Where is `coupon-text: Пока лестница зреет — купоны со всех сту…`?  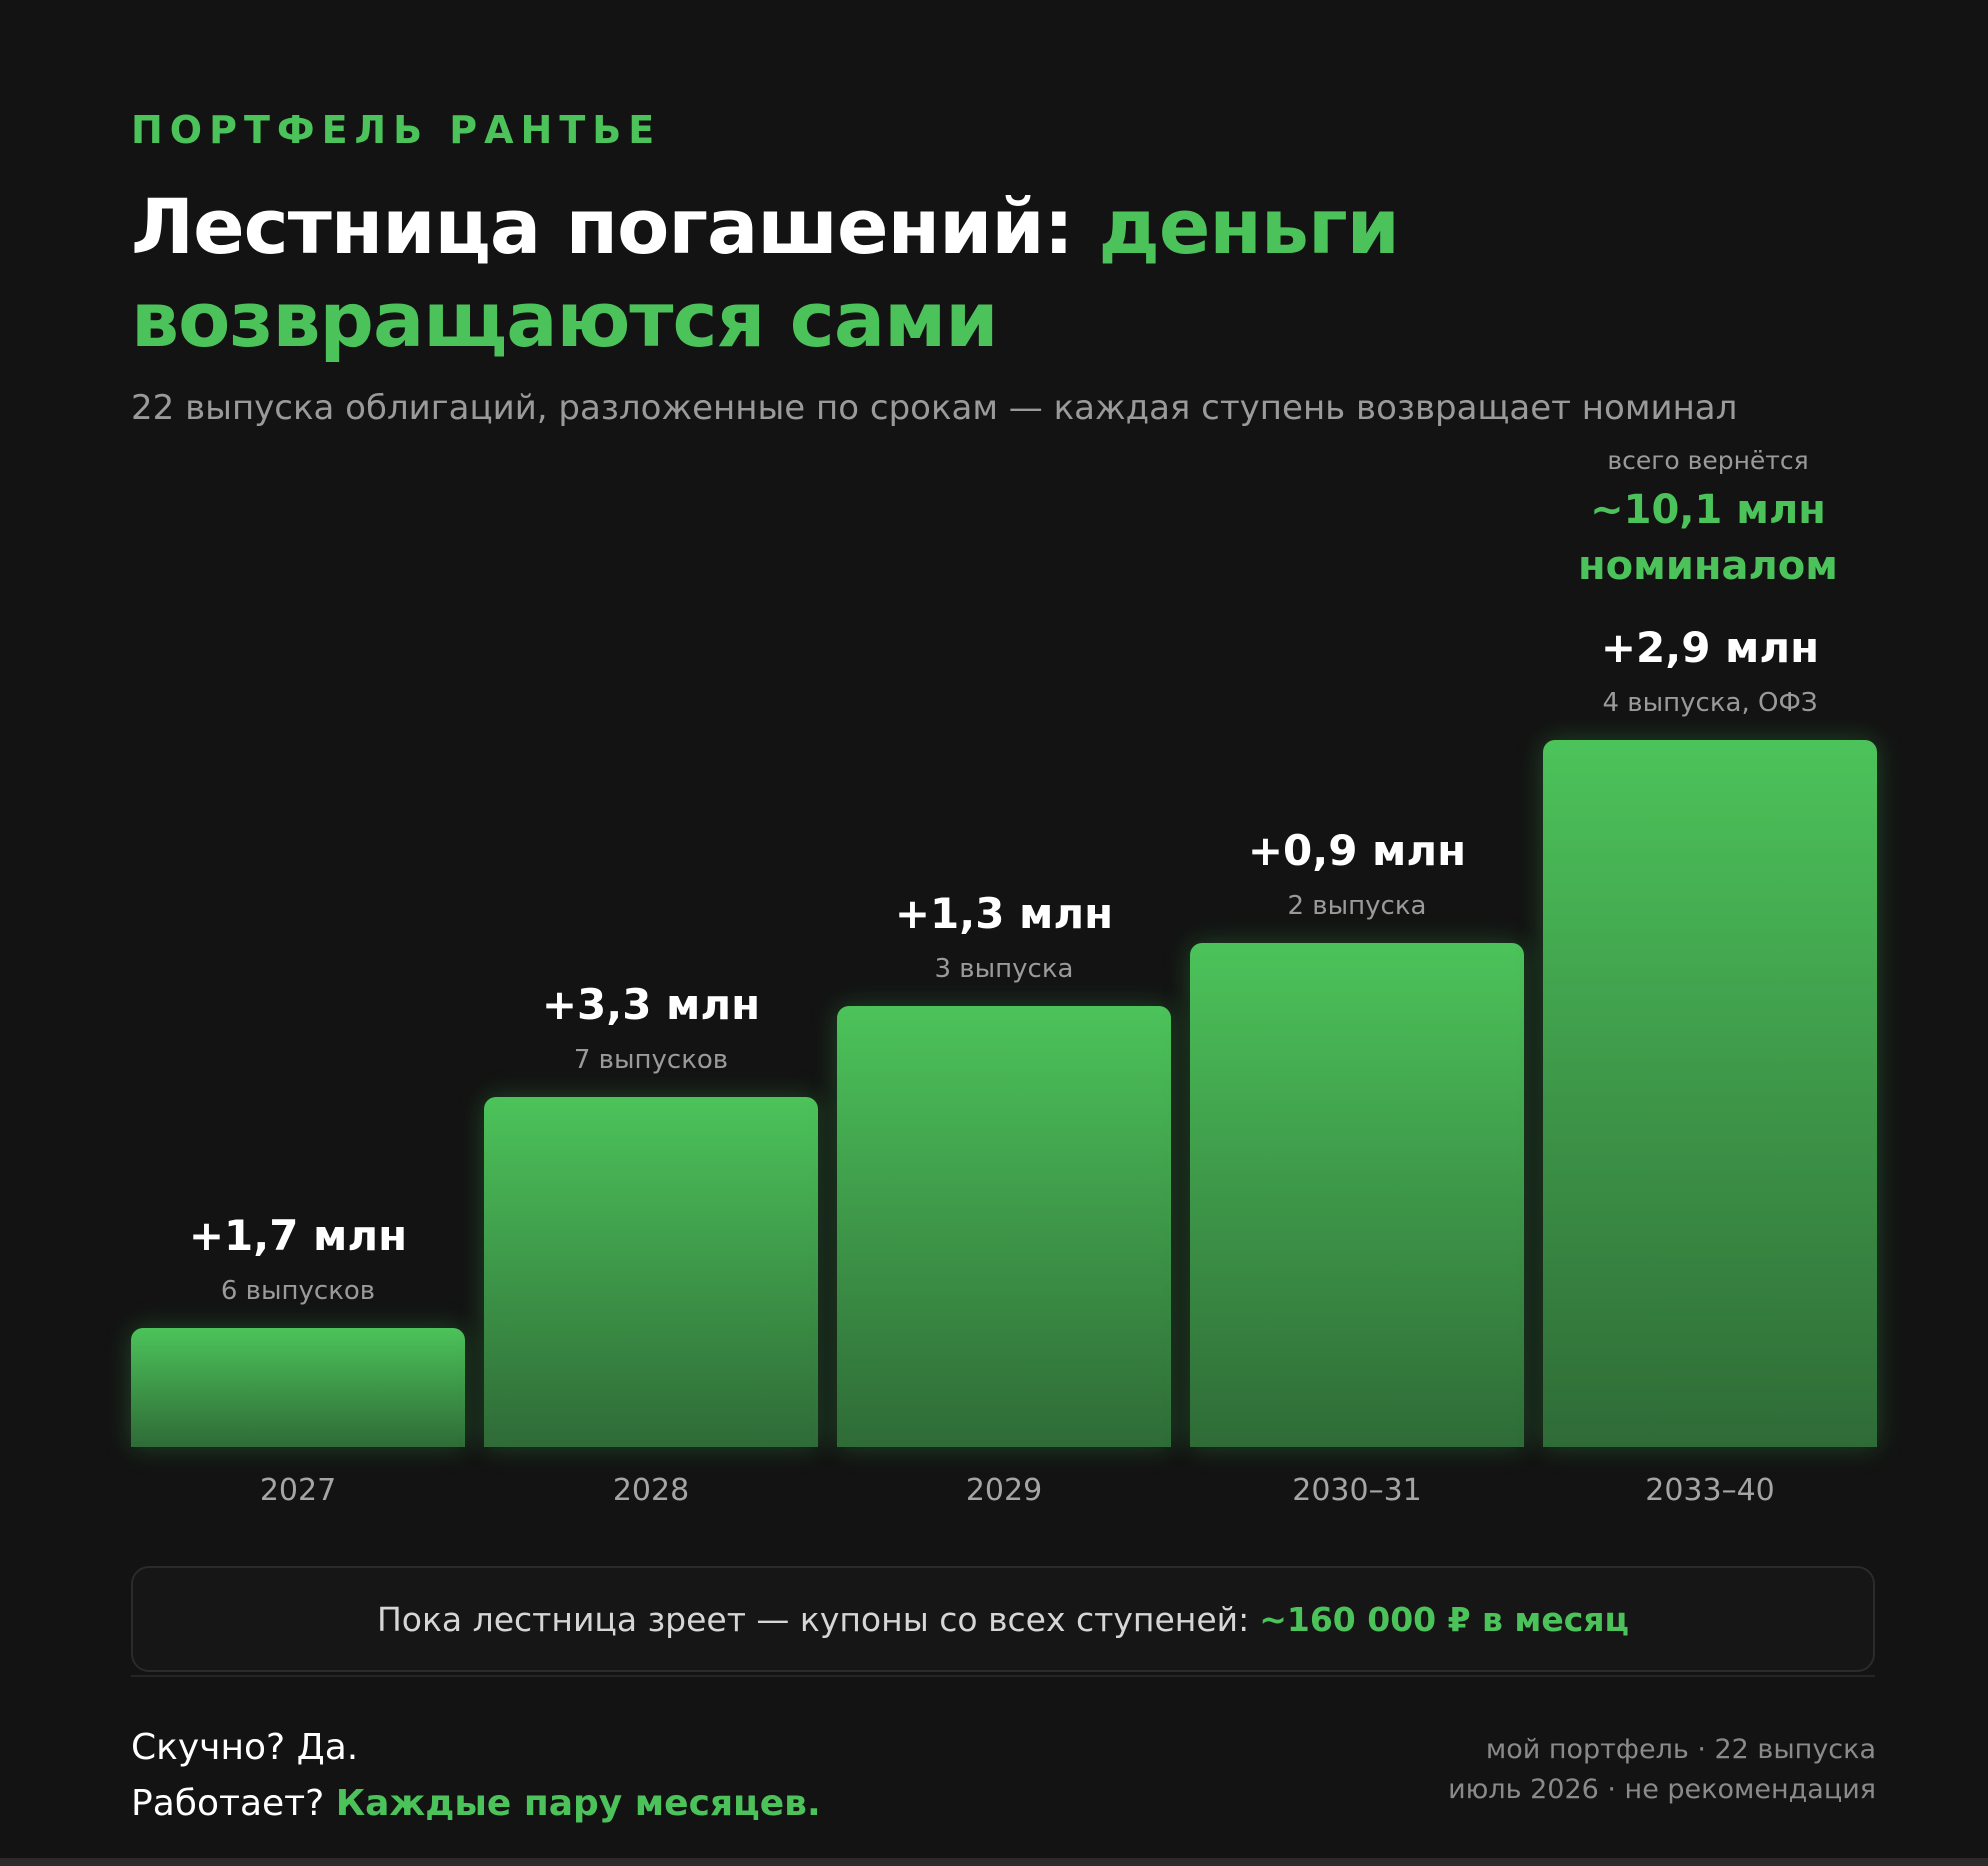
coupon-text: Пока лестница зреет — купоны со всех сту… is located at coordinates (813, 1619).